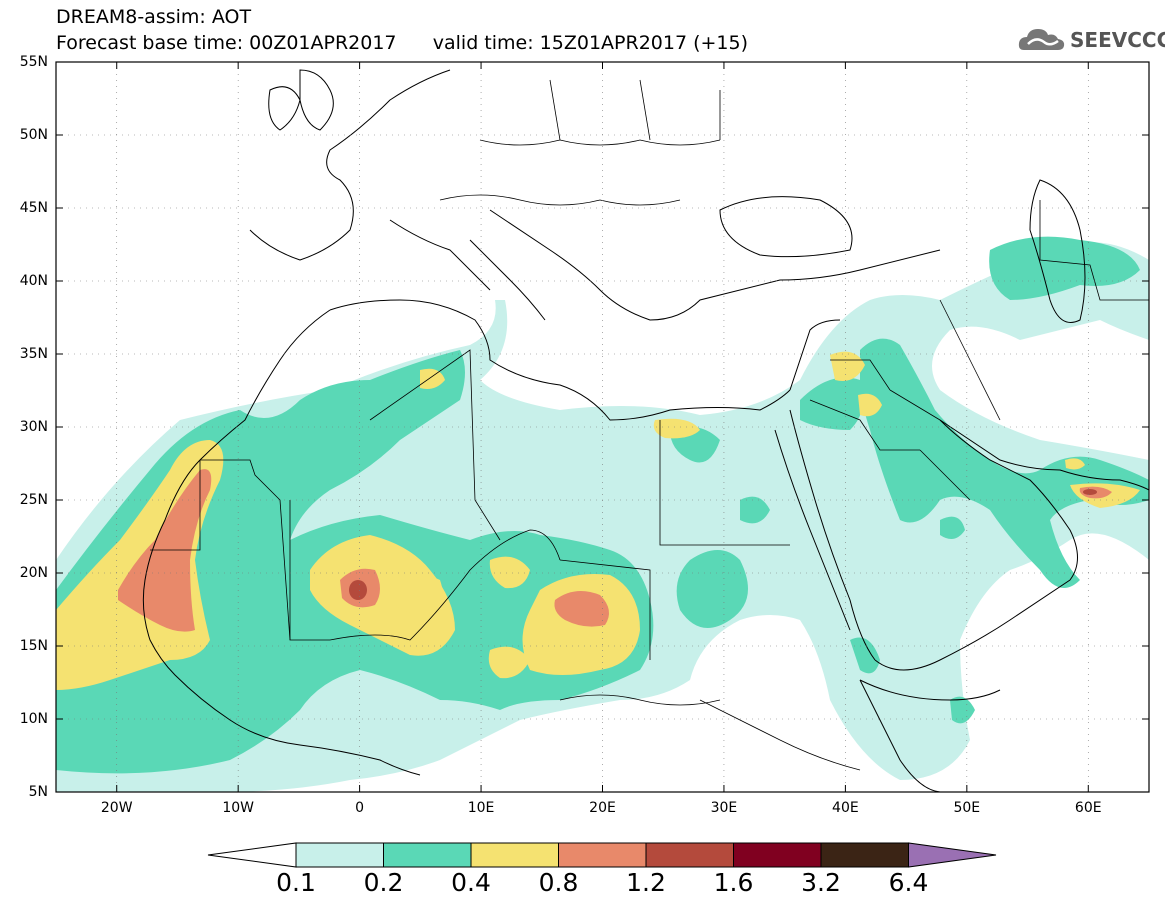  I want to click on lat-label: 10N, so click(33, 719).